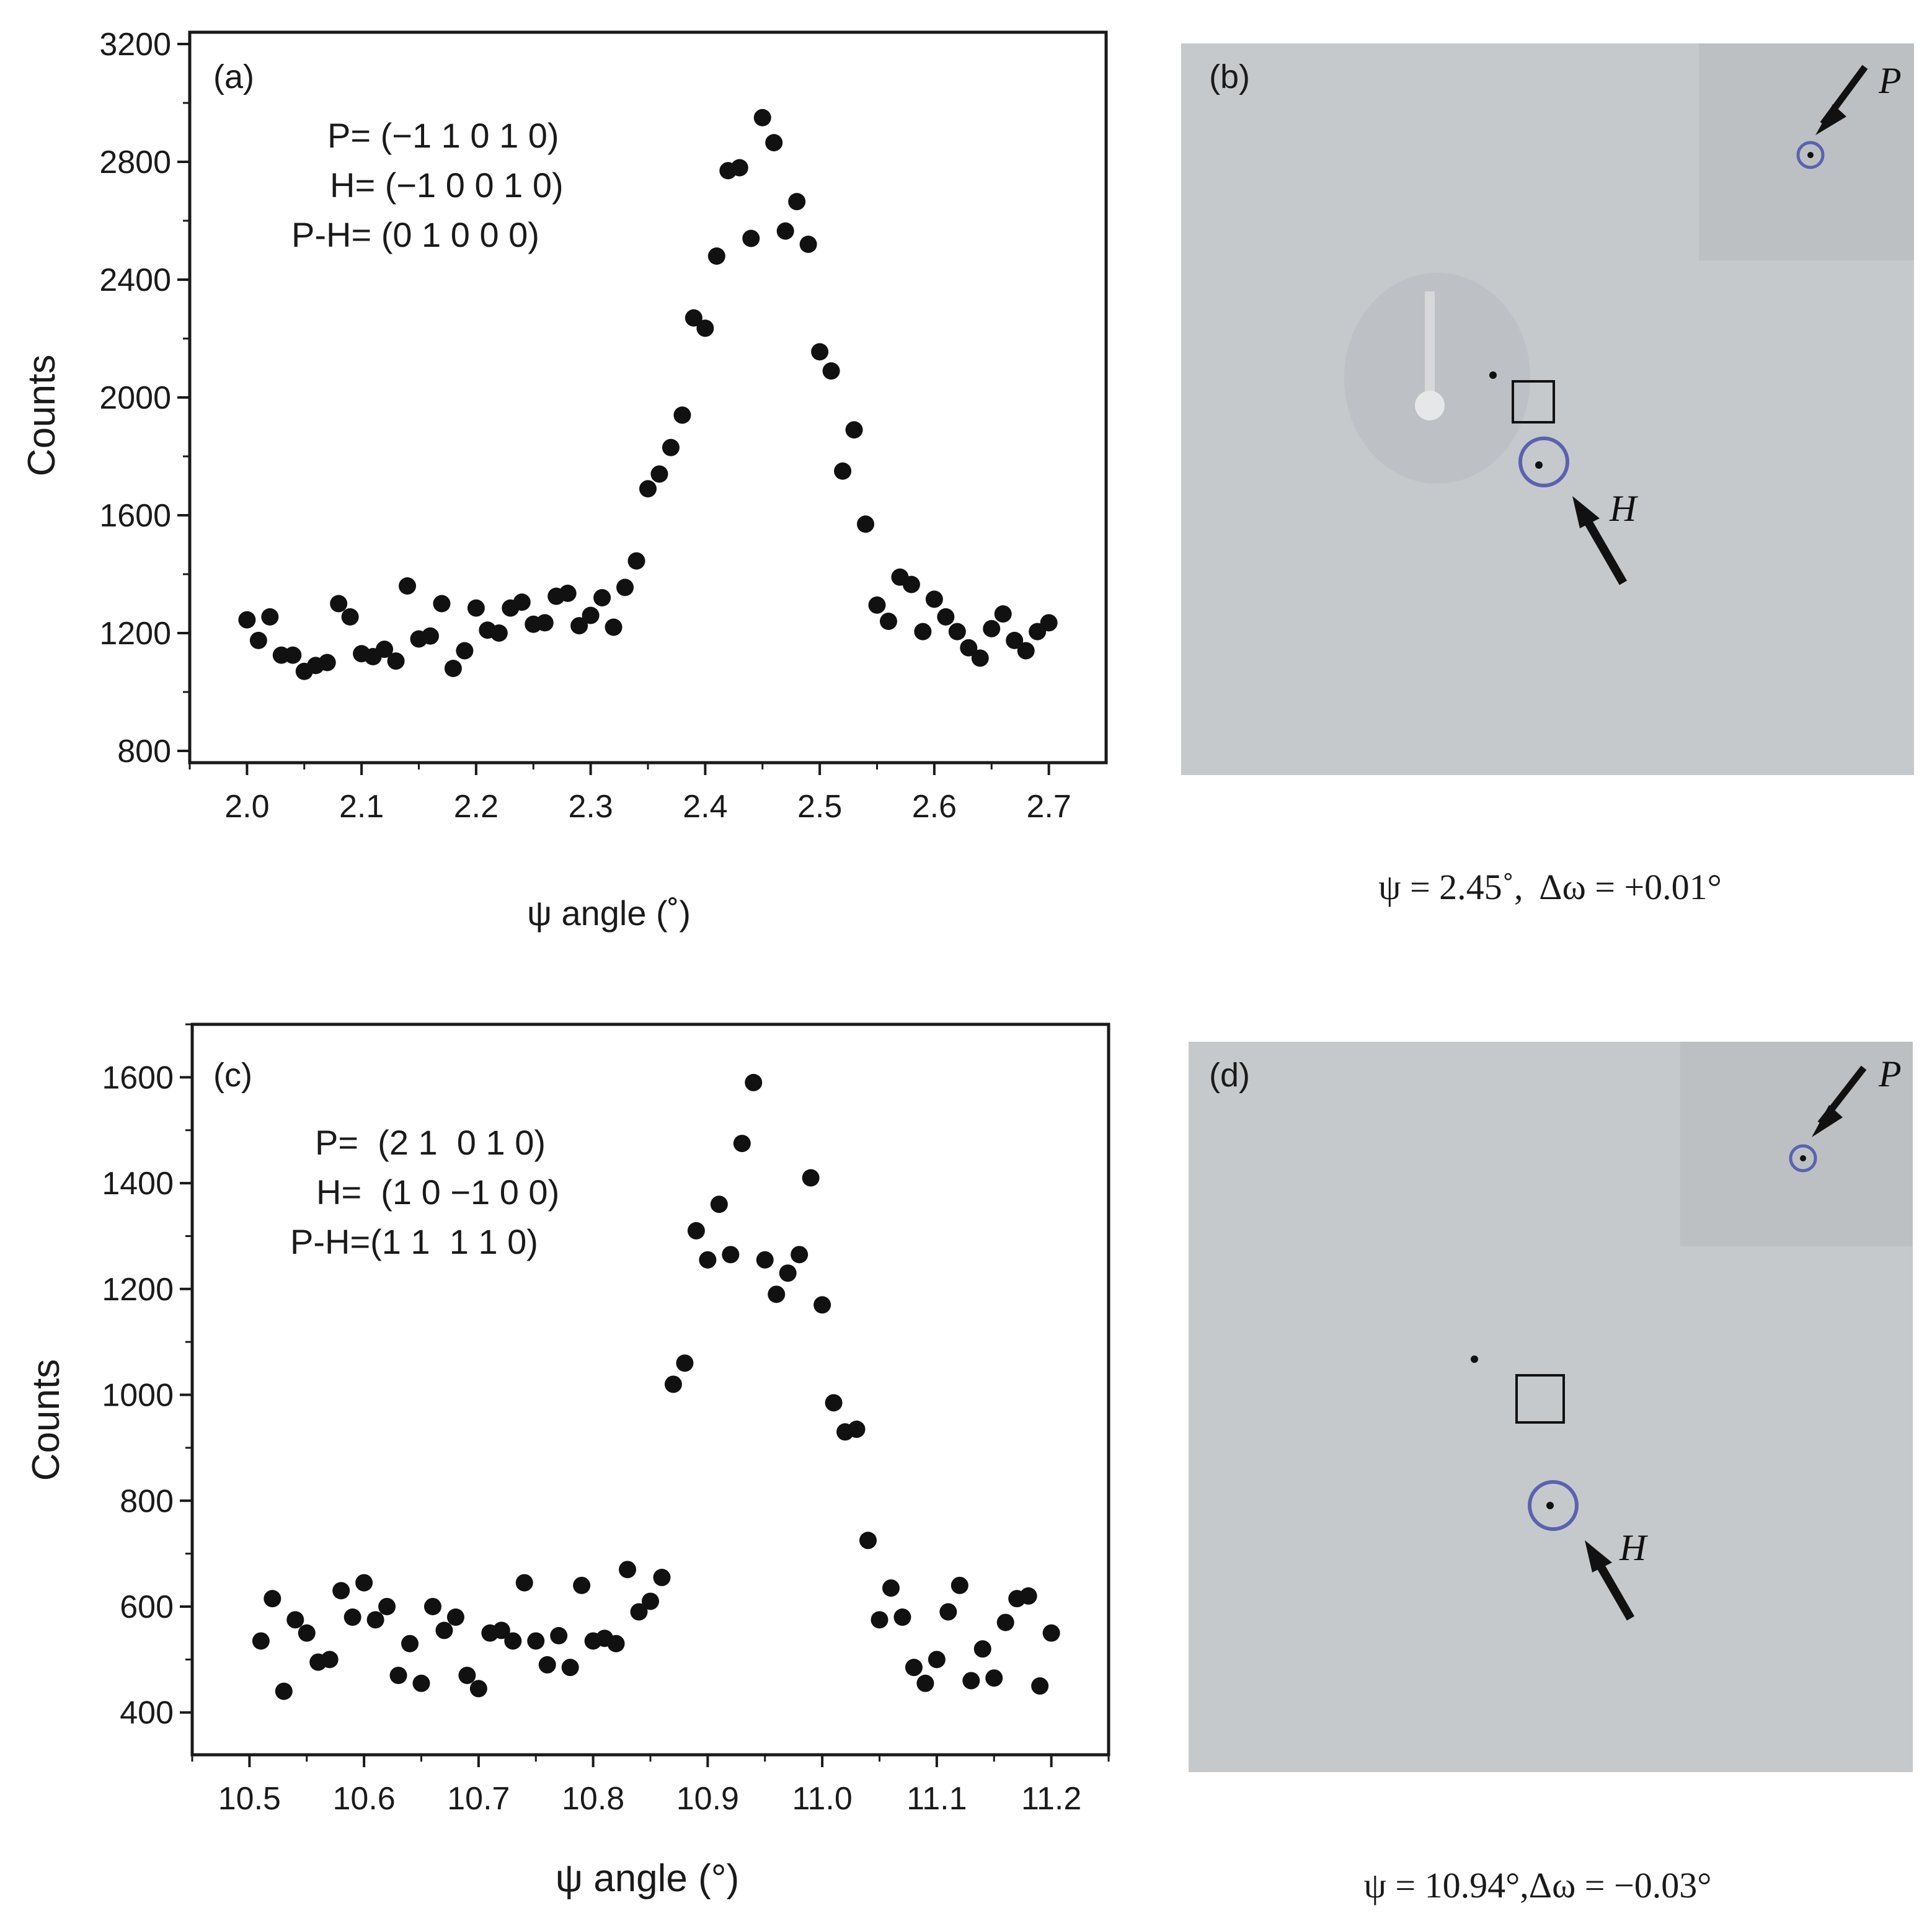 The image size is (1932, 1916). What do you see at coordinates (1634, 1547) in the screenshot?
I see `detector-d-marker-h: H` at bounding box center [1634, 1547].